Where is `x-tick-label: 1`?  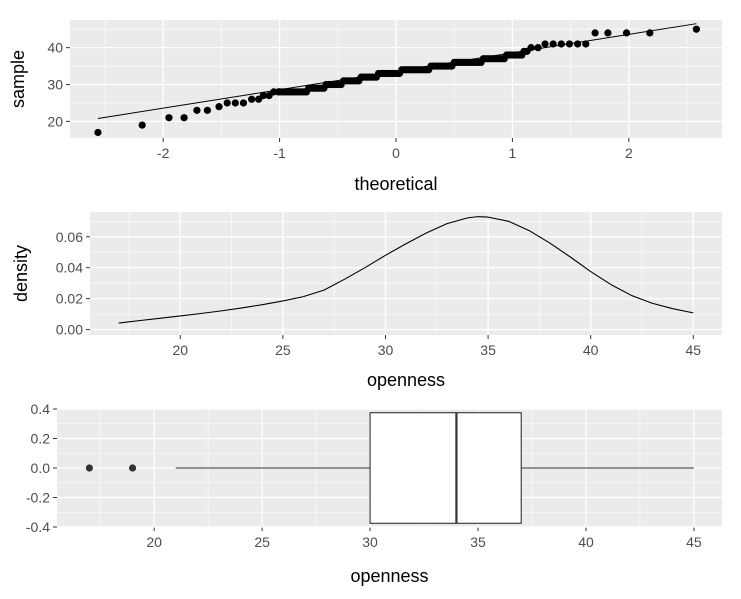
x-tick-label: 1 is located at coordinates (513, 153).